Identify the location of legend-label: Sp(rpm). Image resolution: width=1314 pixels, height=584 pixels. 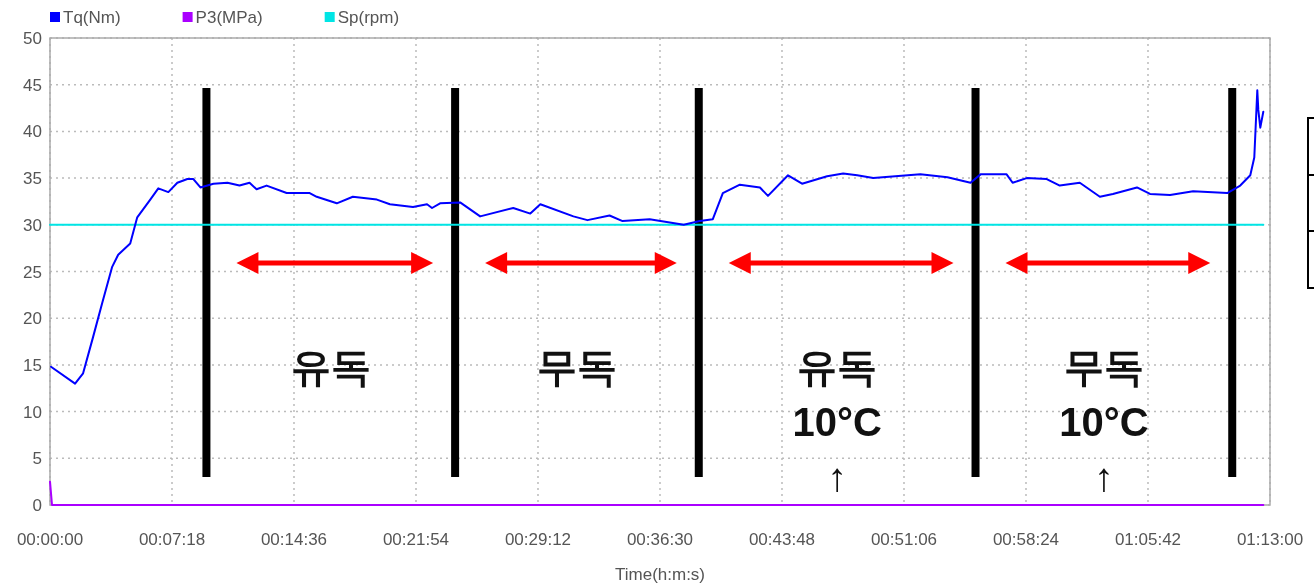
(368, 17).